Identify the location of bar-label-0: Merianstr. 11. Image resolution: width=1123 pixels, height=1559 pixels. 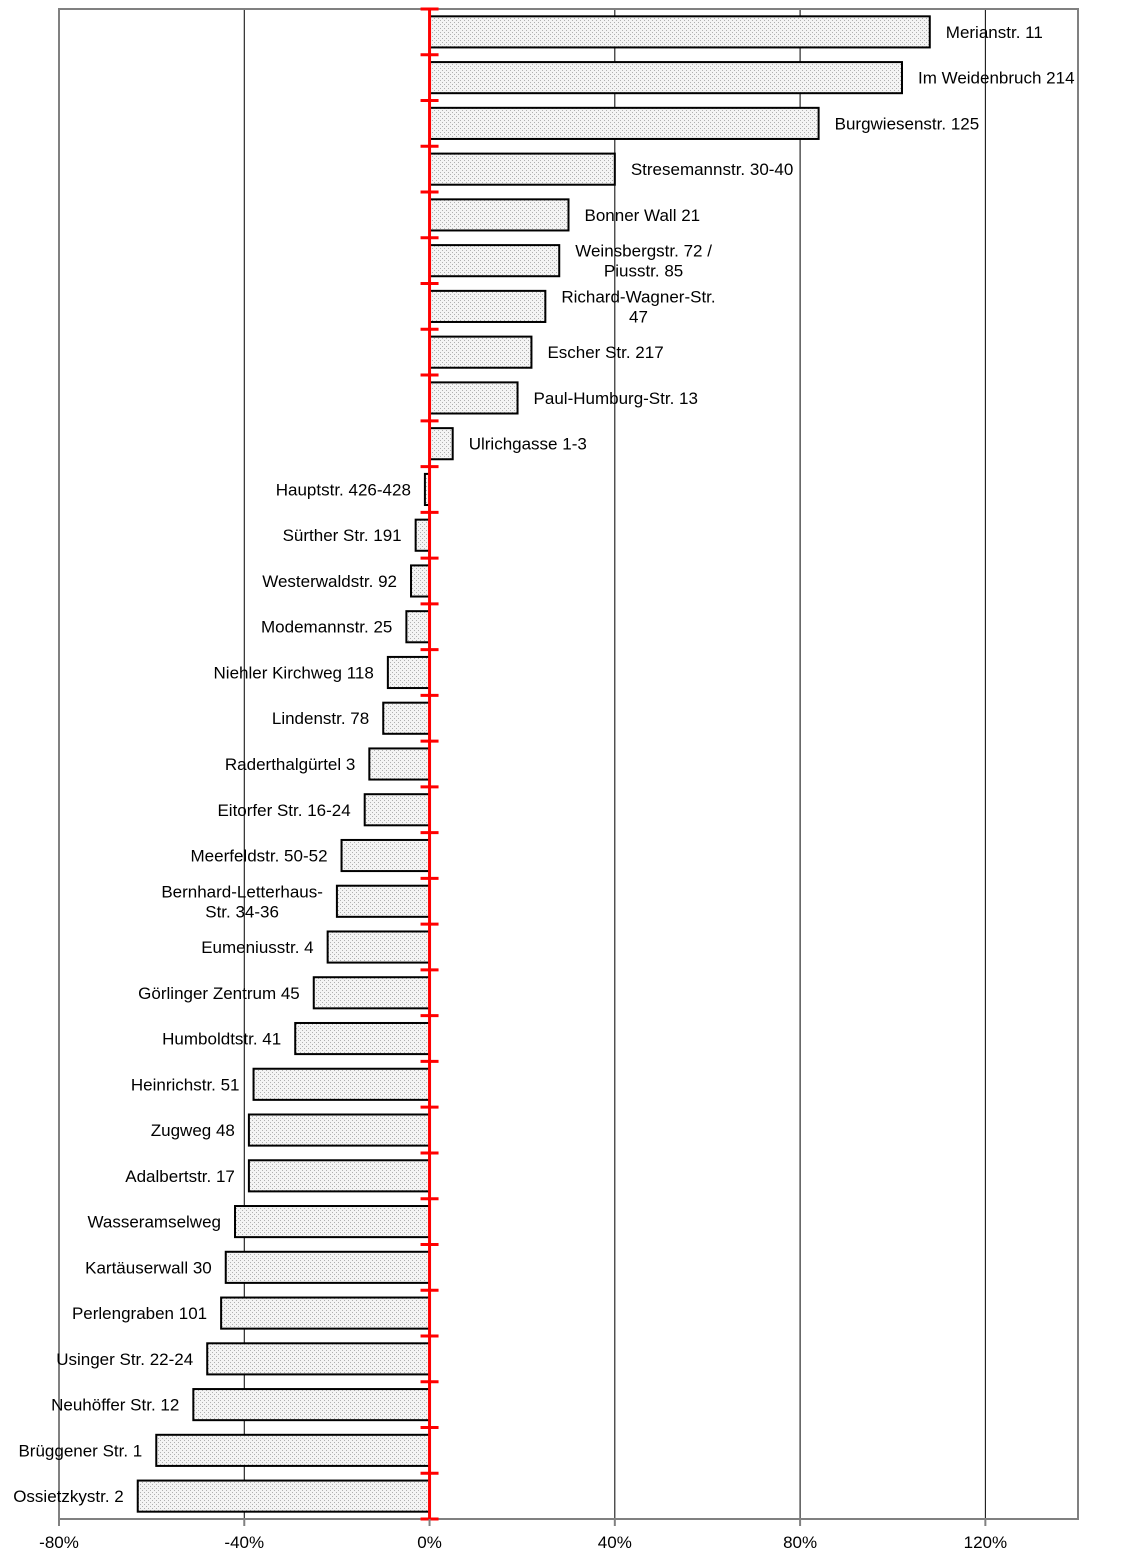
(994, 32).